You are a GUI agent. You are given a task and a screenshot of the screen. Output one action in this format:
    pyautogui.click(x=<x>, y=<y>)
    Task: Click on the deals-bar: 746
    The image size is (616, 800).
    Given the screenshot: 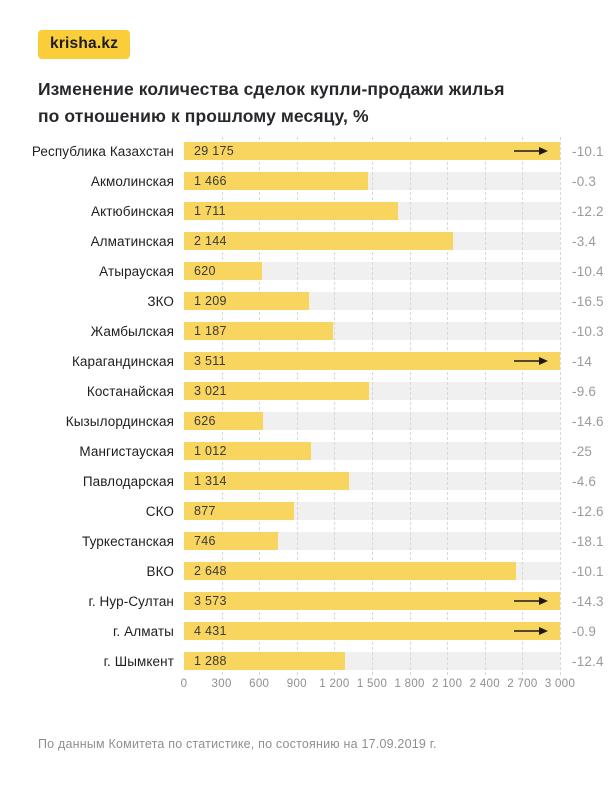 What is the action you would take?
    pyautogui.click(x=231, y=541)
    